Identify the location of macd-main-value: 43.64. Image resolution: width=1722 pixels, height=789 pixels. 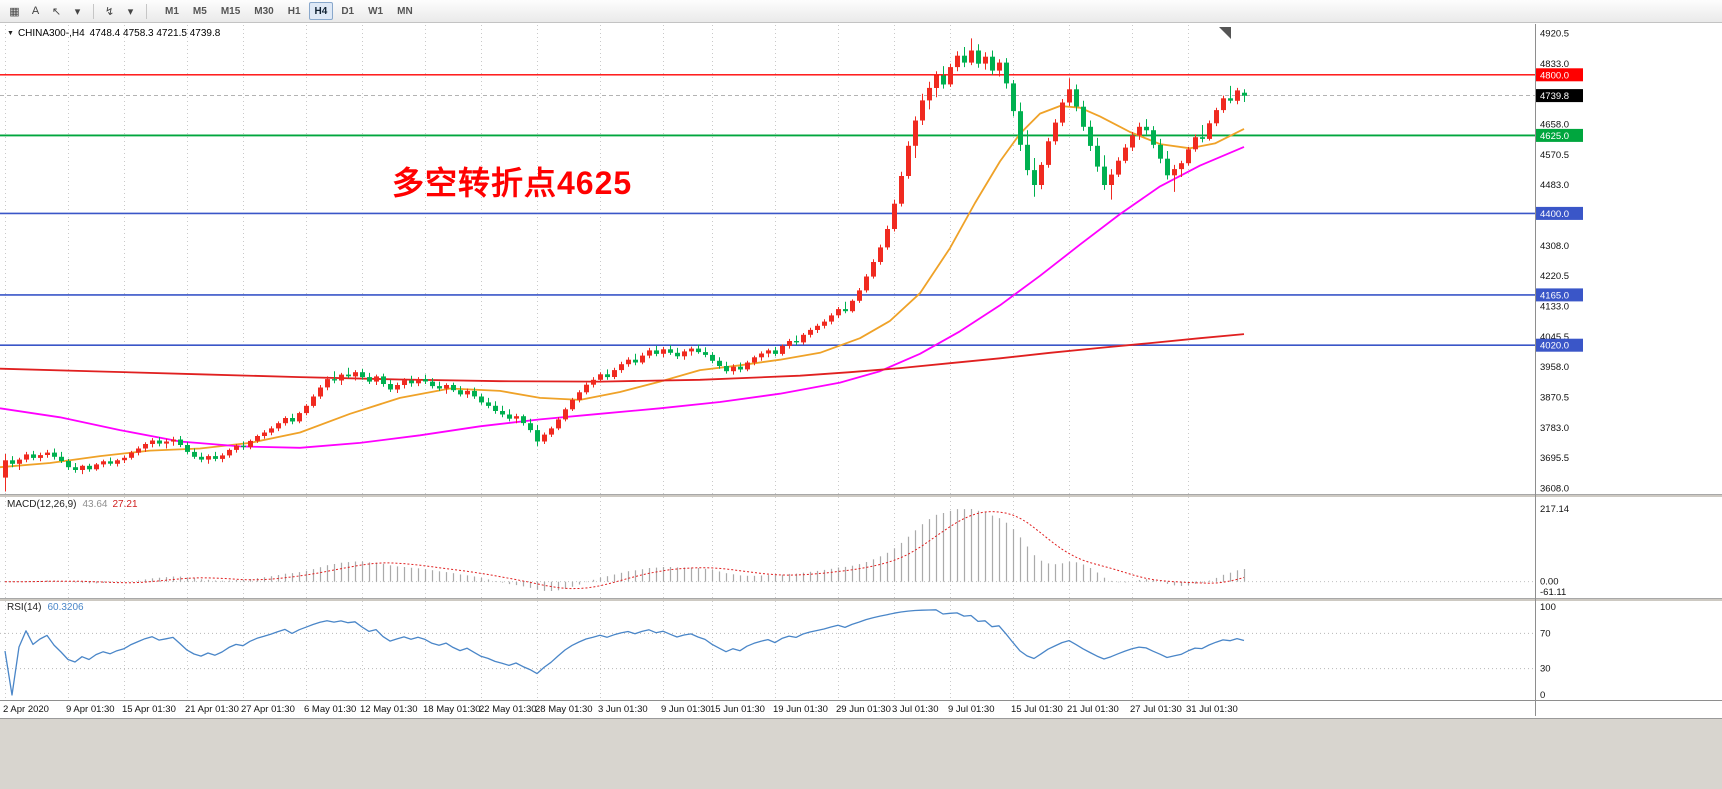
(95, 504).